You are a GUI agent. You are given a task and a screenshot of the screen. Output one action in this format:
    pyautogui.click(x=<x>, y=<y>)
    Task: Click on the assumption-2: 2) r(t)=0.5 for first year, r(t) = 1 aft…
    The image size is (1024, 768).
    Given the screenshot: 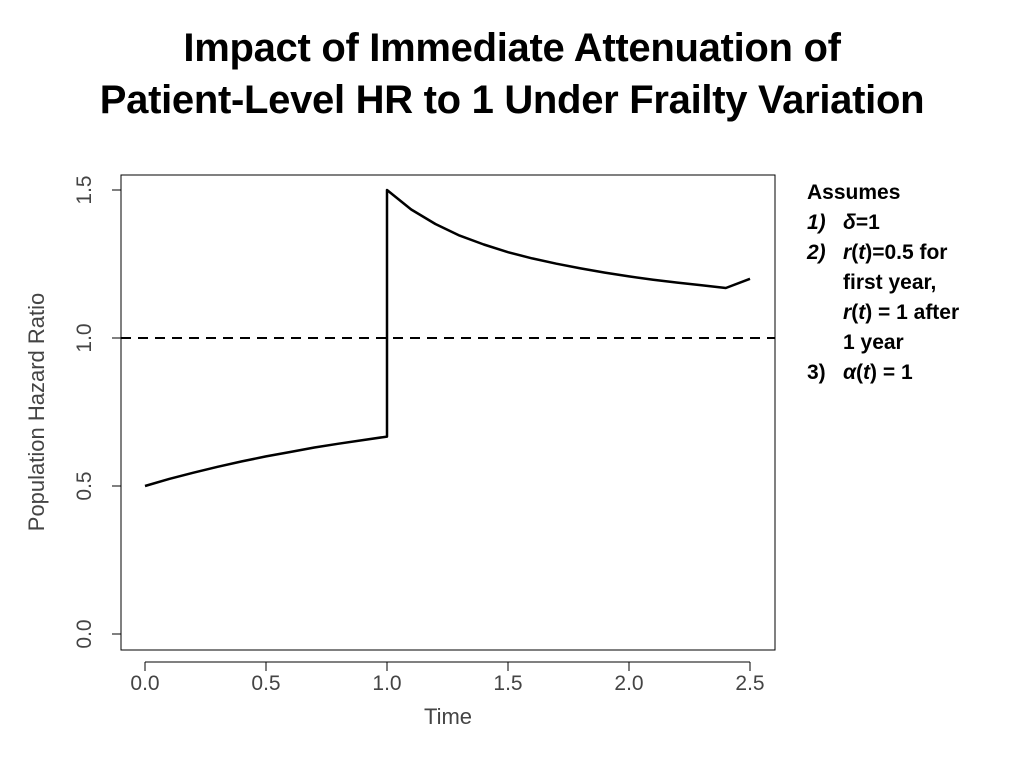 What is the action you would take?
    pyautogui.click(x=914, y=298)
    